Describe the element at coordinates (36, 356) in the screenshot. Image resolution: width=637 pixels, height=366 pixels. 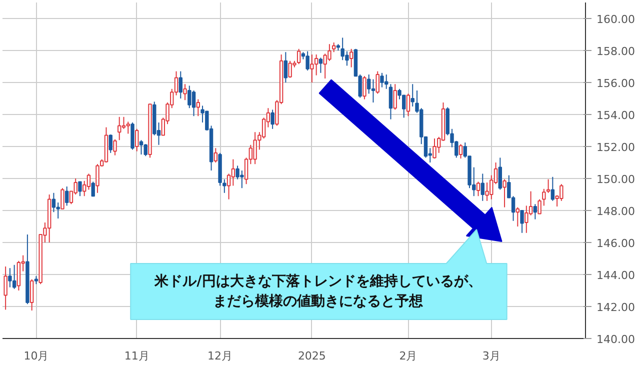
I see `x-tick-label: 10月` at that location.